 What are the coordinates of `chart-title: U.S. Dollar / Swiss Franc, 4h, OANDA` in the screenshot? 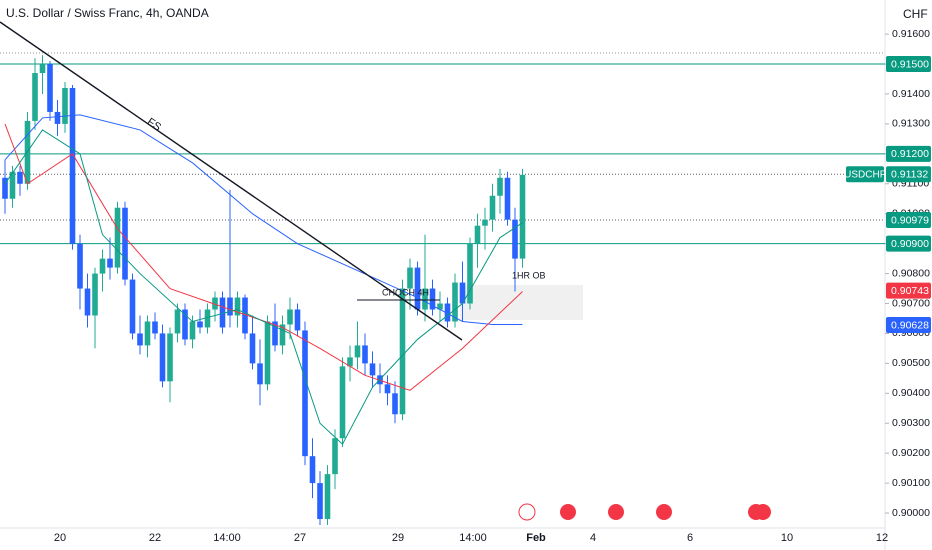 It's located at (107, 13).